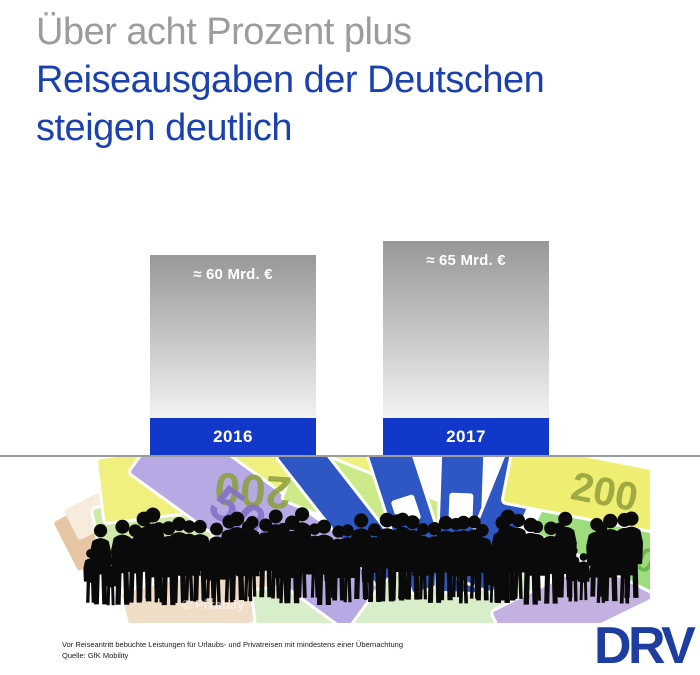 The height and width of the screenshot is (675, 700). Describe the element at coordinates (95, 655) in the screenshot. I see `footnote-source: Quelle: GfK Mobility` at that location.